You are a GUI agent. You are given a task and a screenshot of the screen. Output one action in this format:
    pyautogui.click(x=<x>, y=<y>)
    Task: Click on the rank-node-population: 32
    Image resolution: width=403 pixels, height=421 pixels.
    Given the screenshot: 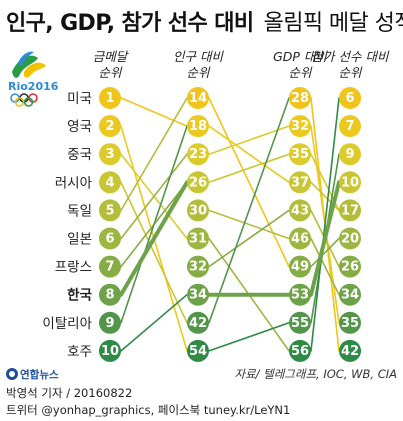 What is the action you would take?
    pyautogui.click(x=198, y=266)
    